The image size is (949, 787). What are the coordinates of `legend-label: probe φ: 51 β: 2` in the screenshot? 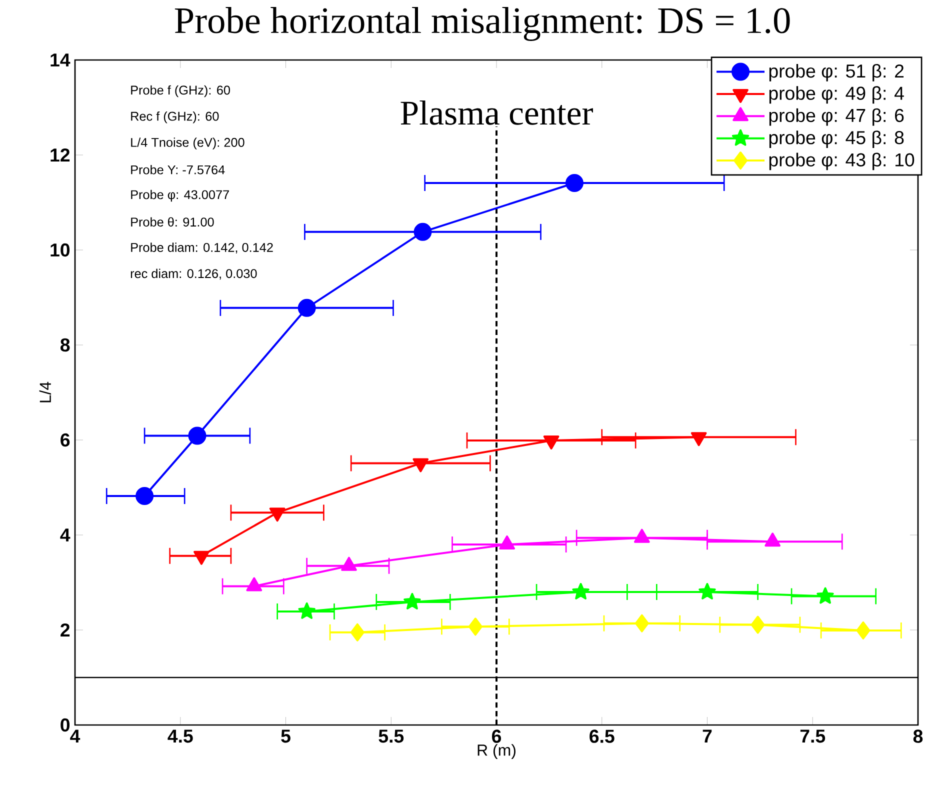 It's located at (836, 73).